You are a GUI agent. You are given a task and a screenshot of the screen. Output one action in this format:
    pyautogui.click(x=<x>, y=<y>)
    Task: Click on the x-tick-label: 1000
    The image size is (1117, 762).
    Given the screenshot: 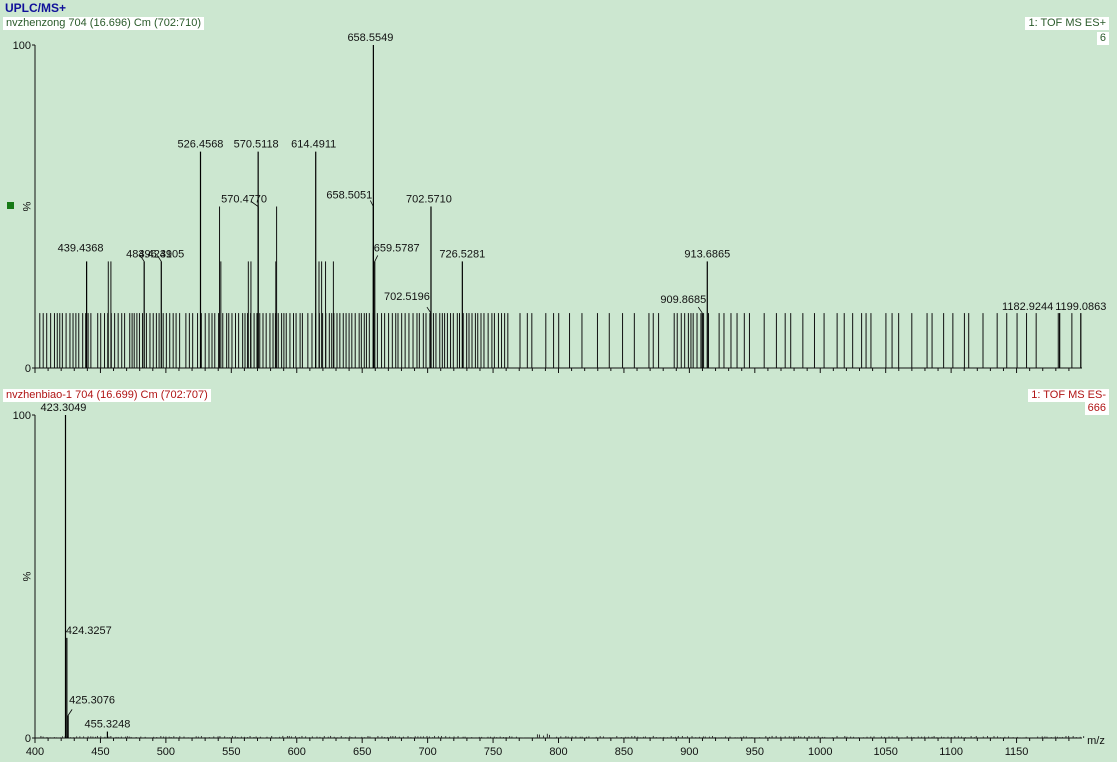 What is the action you would take?
    pyautogui.click(x=820, y=752)
    